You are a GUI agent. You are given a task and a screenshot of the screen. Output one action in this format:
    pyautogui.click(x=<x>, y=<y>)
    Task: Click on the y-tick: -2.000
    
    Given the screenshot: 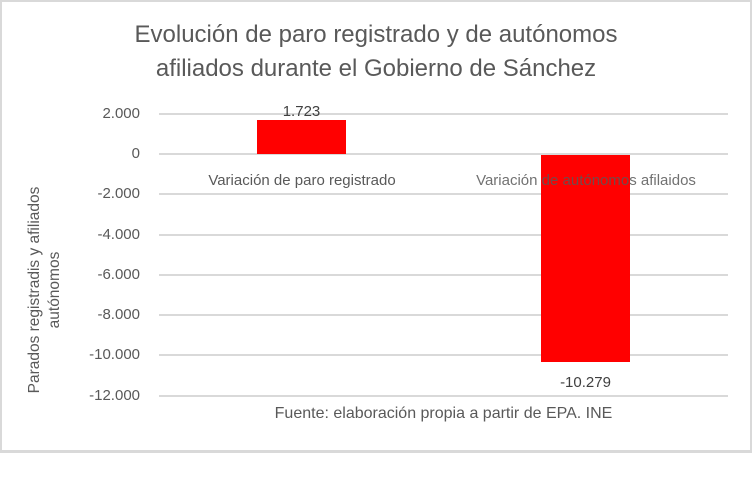 What is the action you would take?
    pyautogui.click(x=118, y=193)
    